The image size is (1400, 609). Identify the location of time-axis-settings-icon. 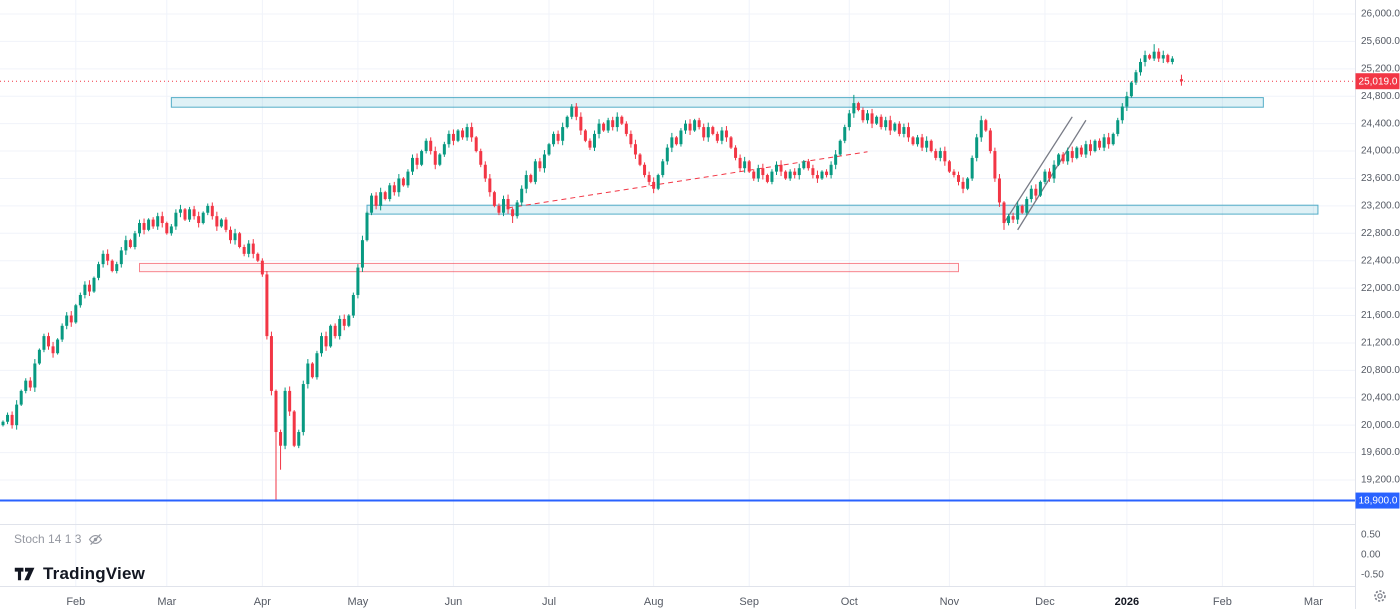
(1380, 596).